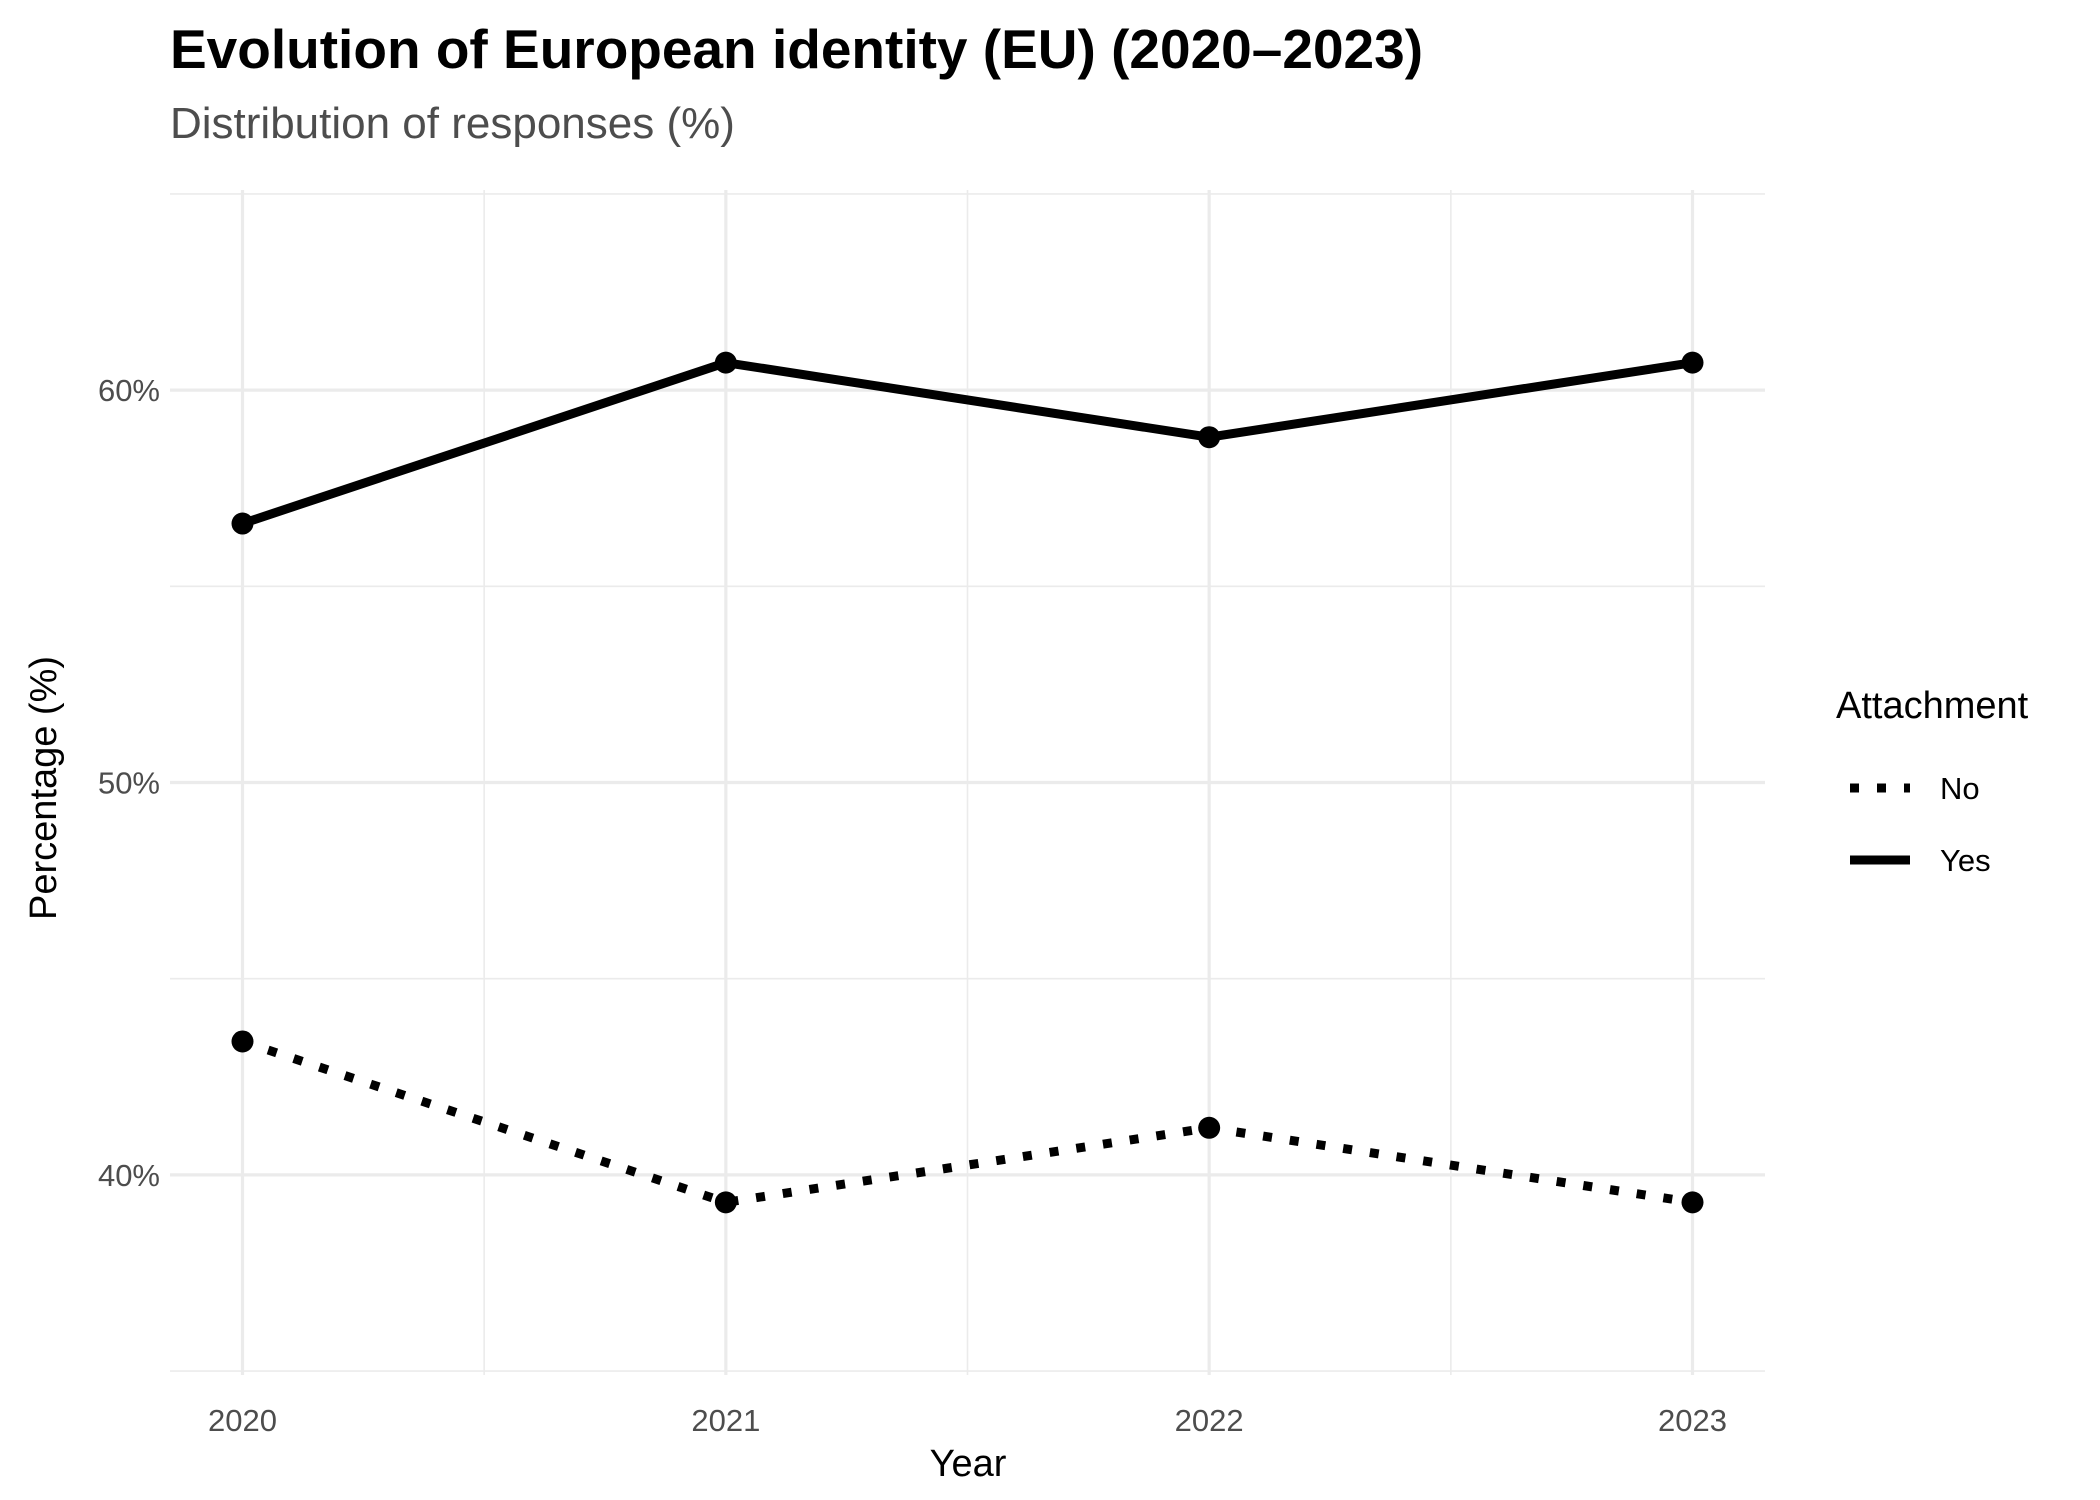  I want to click on y-tick-label: 60%, so click(129, 390).